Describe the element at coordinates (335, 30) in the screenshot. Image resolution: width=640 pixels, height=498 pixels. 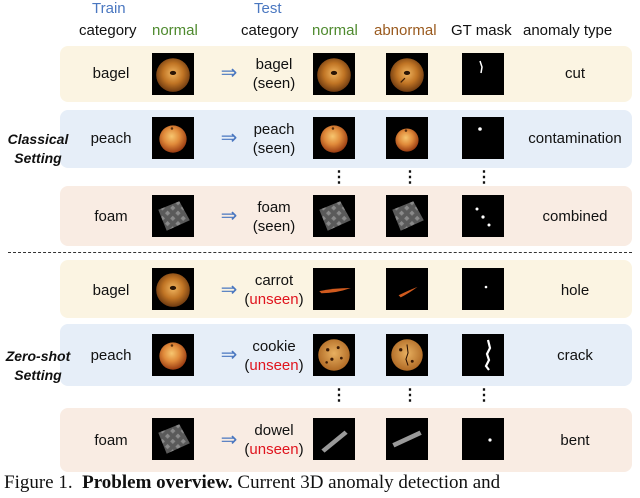
I see `header-test-normal: normal` at that location.